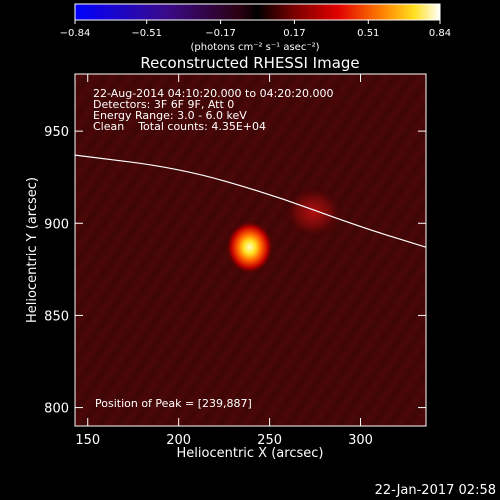  Describe the element at coordinates (294, 33) in the screenshot. I see `colorbar-tick-label: 0.17` at that location.